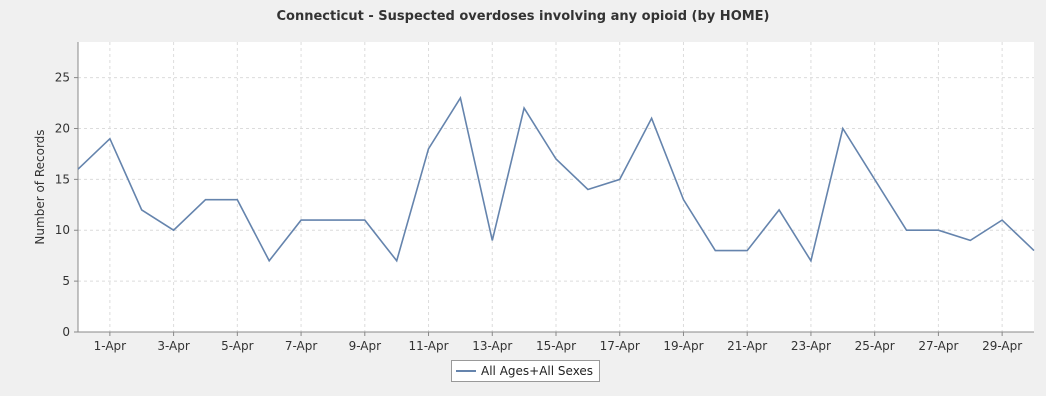 Image resolution: width=1046 pixels, height=396 pixels. I want to click on legend-swatch, so click(466, 371).